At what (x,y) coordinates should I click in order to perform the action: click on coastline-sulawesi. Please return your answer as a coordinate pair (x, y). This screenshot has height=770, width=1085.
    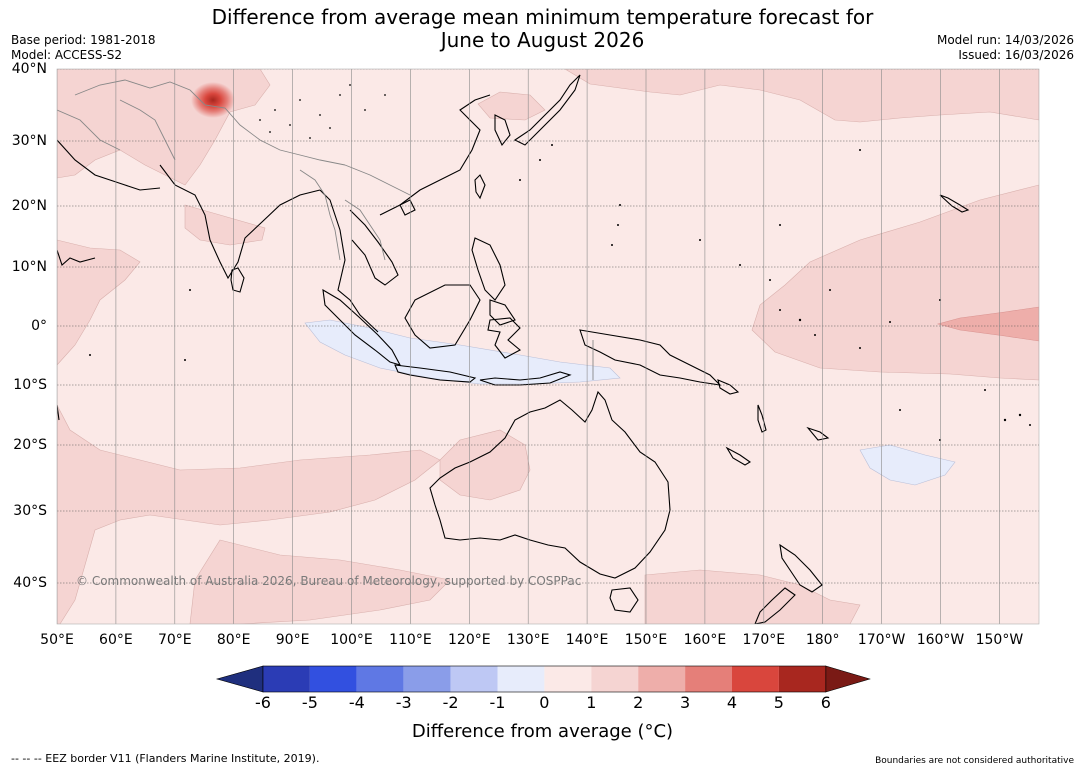
    Looking at the image, I should click on (504, 338).